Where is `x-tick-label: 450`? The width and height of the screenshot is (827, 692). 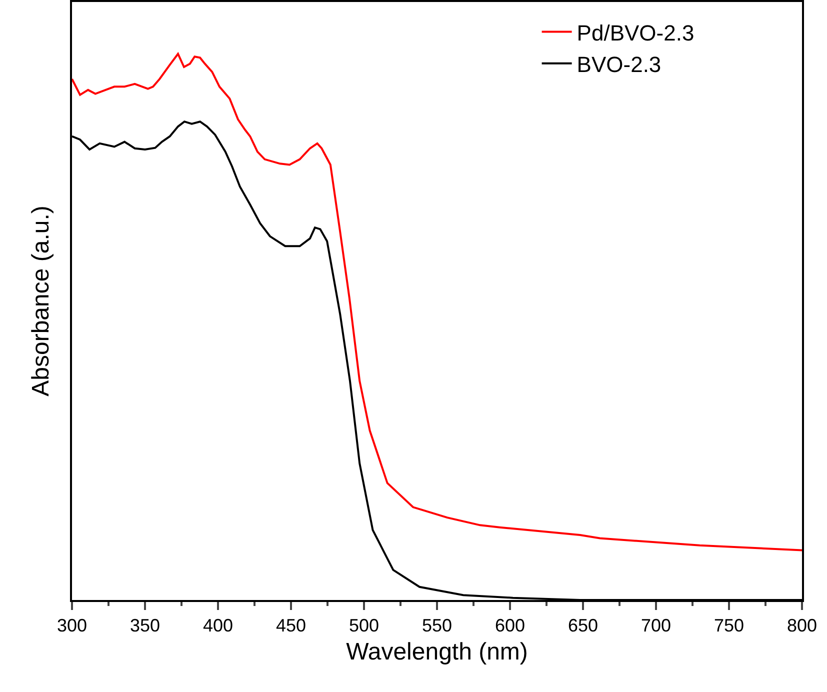 x-tick-label: 450 is located at coordinates (291, 626).